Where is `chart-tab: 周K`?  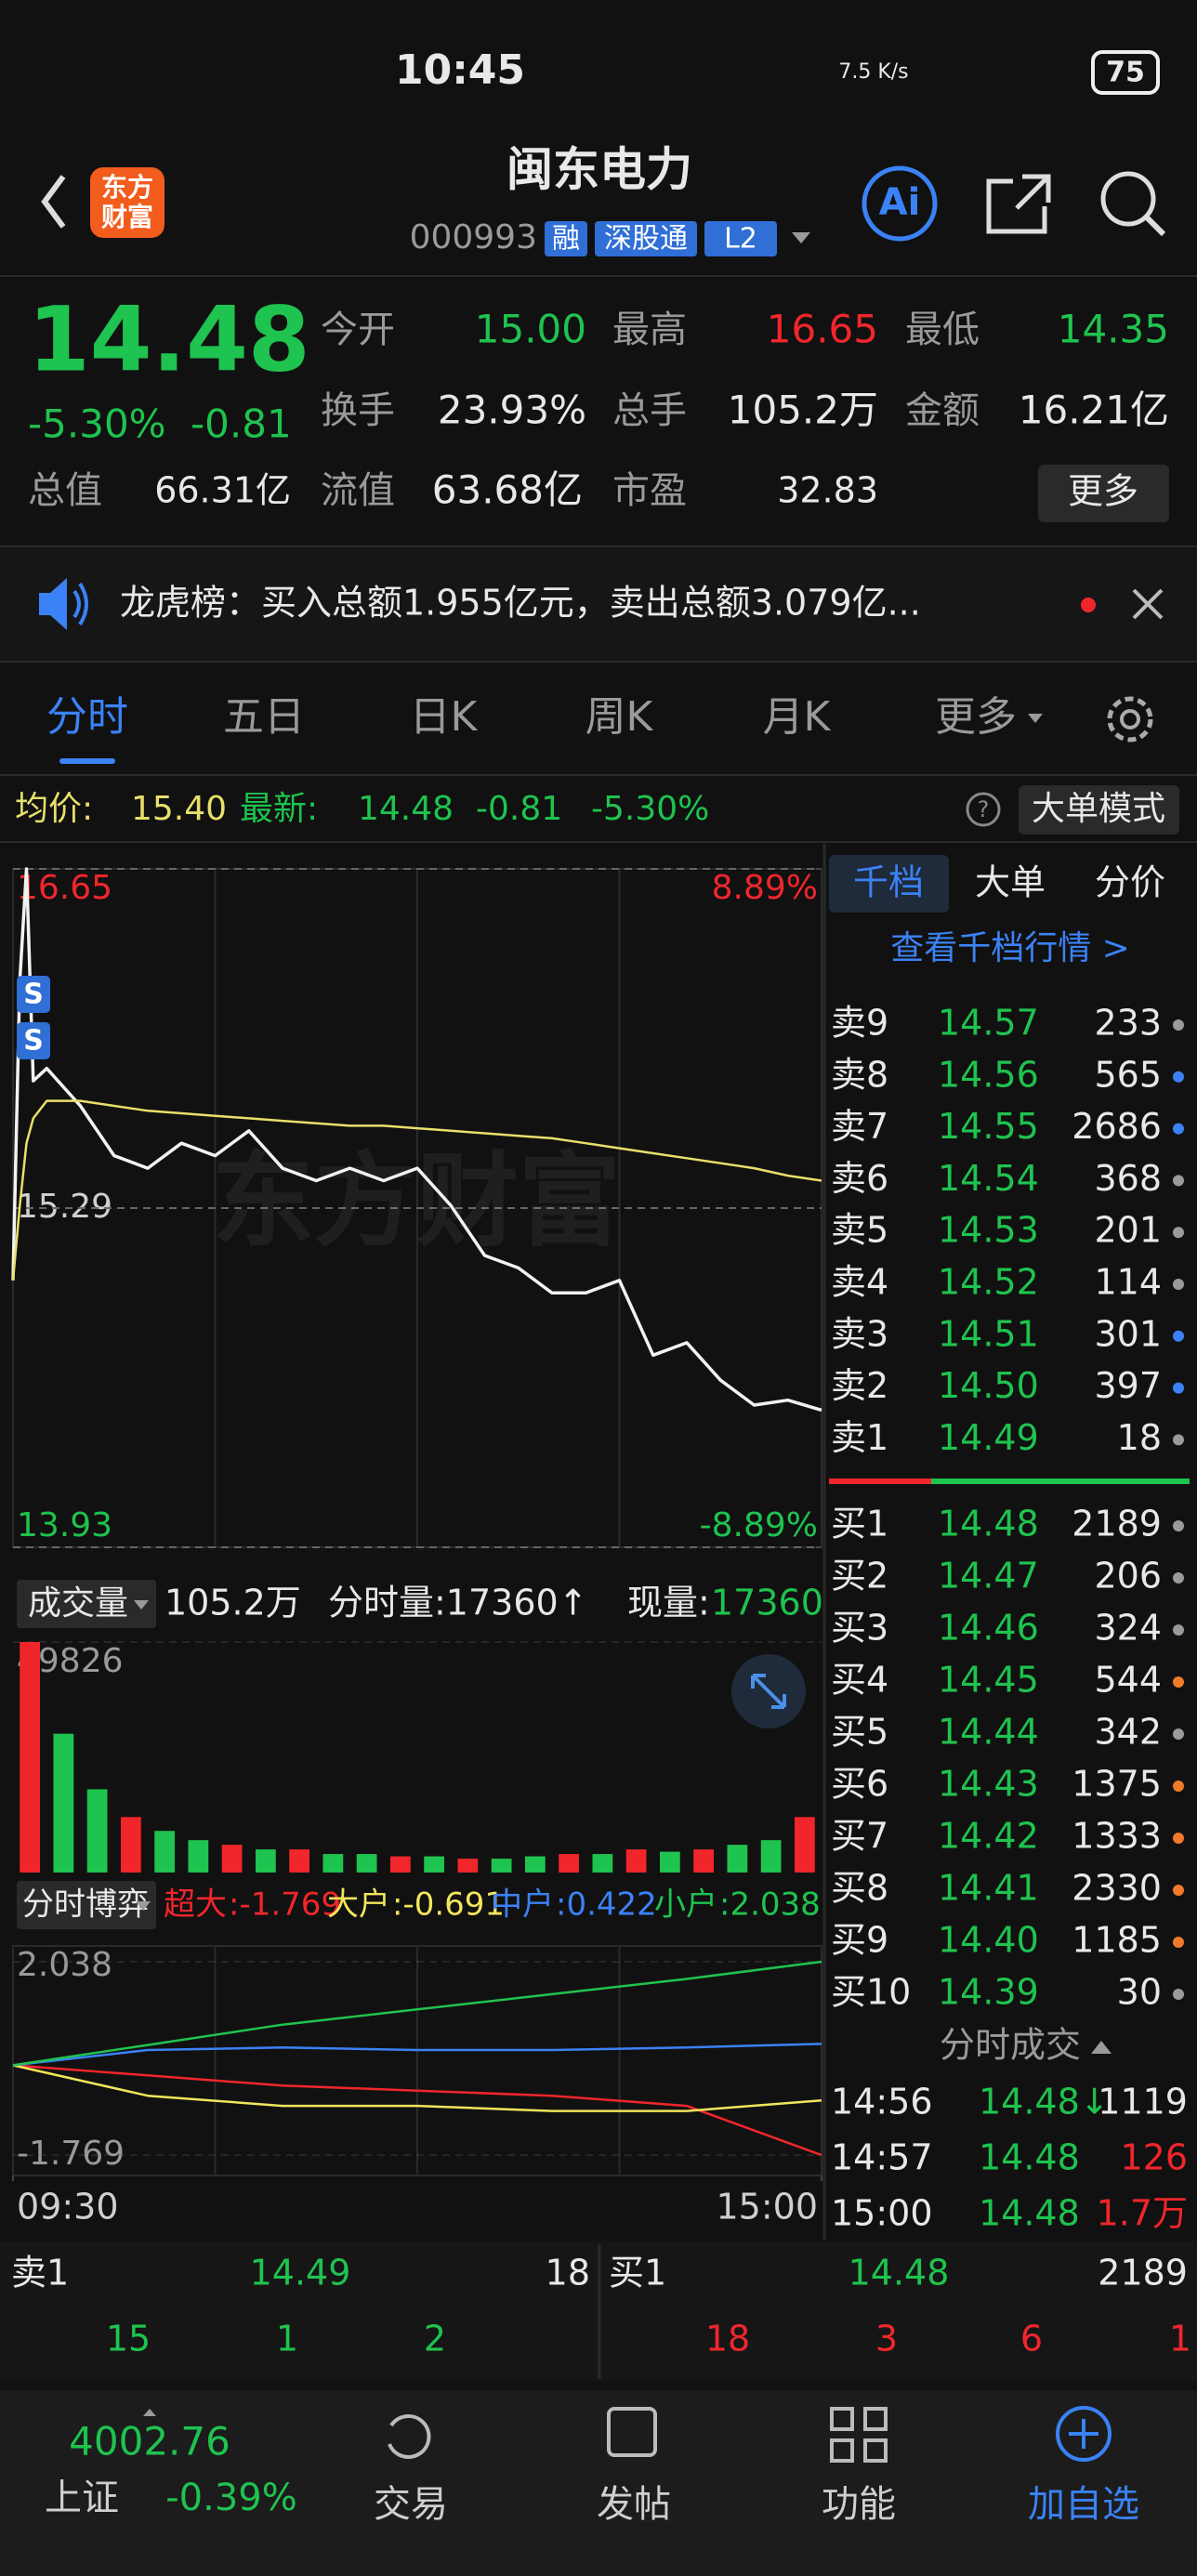
chart-tab: 周K is located at coordinates (619, 717).